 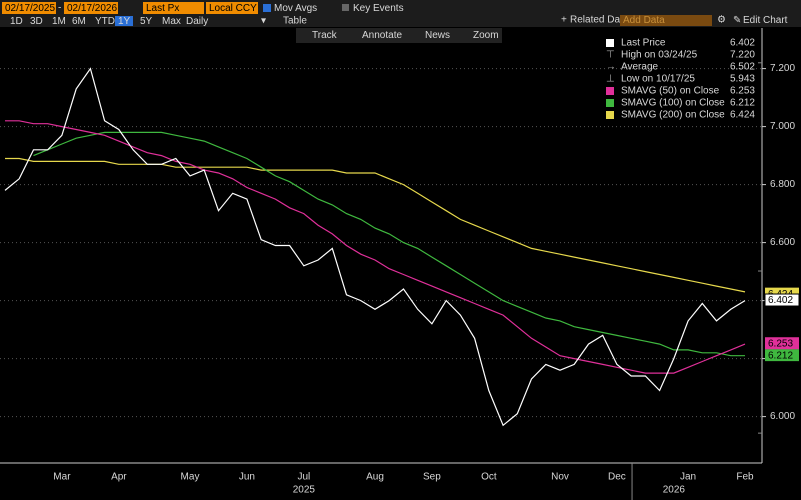 What do you see at coordinates (782, 68) in the screenshot?
I see `y-tick-label: 7.200` at bounding box center [782, 68].